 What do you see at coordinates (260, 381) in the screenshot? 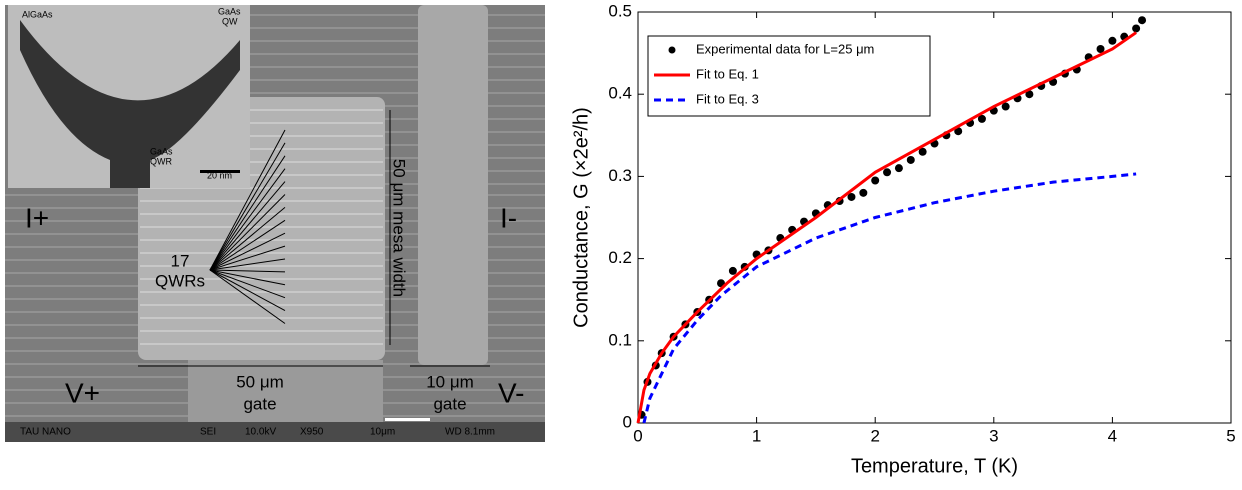
I see `gate-label: 50 μm` at bounding box center [260, 381].